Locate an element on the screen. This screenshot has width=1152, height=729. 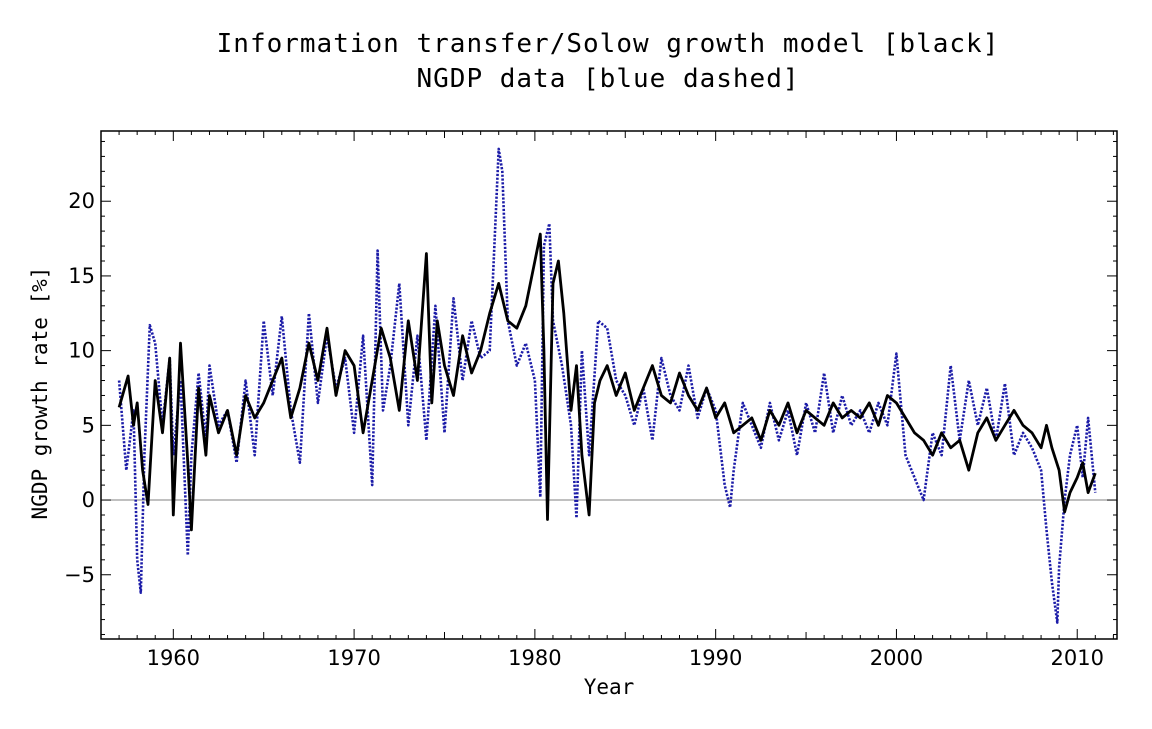
y-tick-label: 0 is located at coordinates (88, 500).